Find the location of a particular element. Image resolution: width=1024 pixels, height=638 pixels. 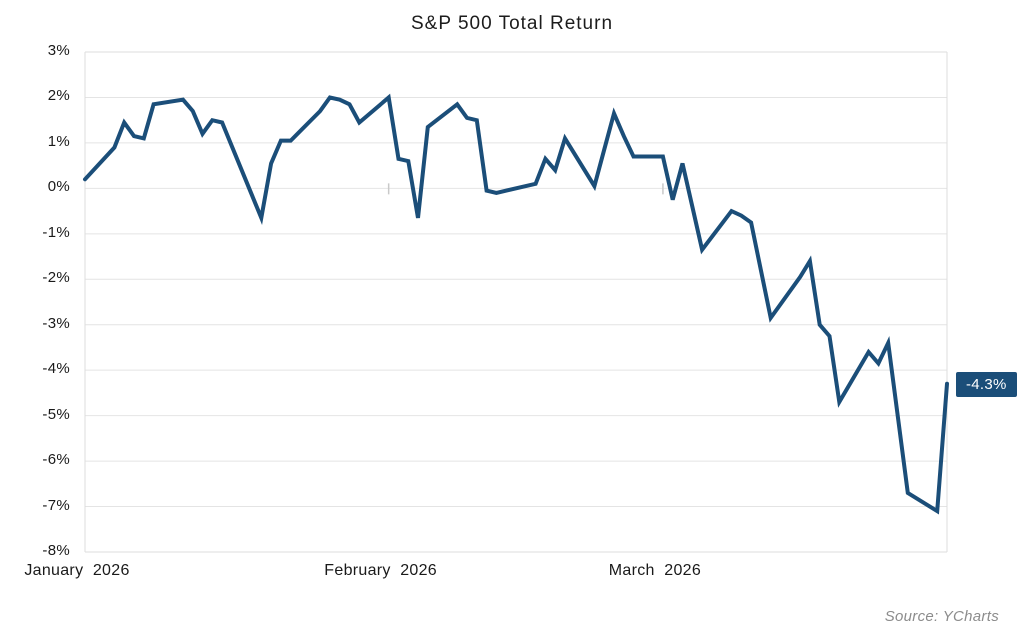

y-axis-label: -7% is located at coordinates (56, 505).